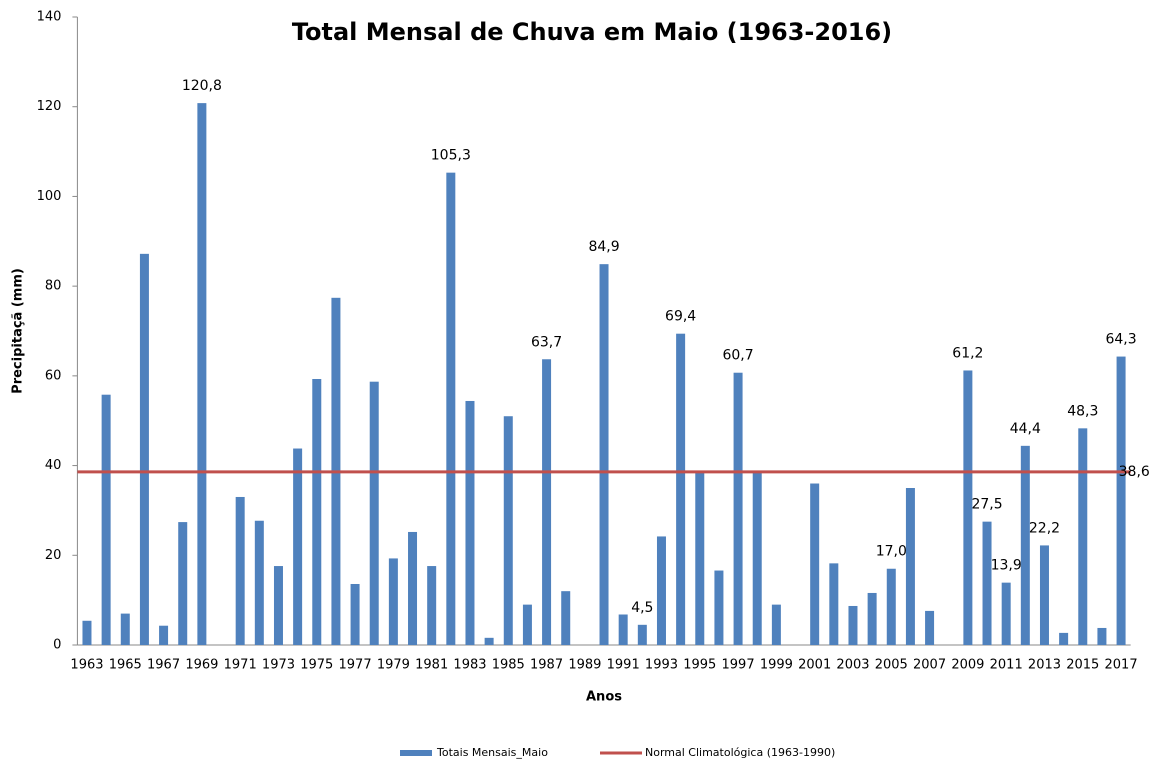 The image size is (1160, 763). What do you see at coordinates (202, 86) in the screenshot?
I see `value-label: 120,8` at bounding box center [202, 86].